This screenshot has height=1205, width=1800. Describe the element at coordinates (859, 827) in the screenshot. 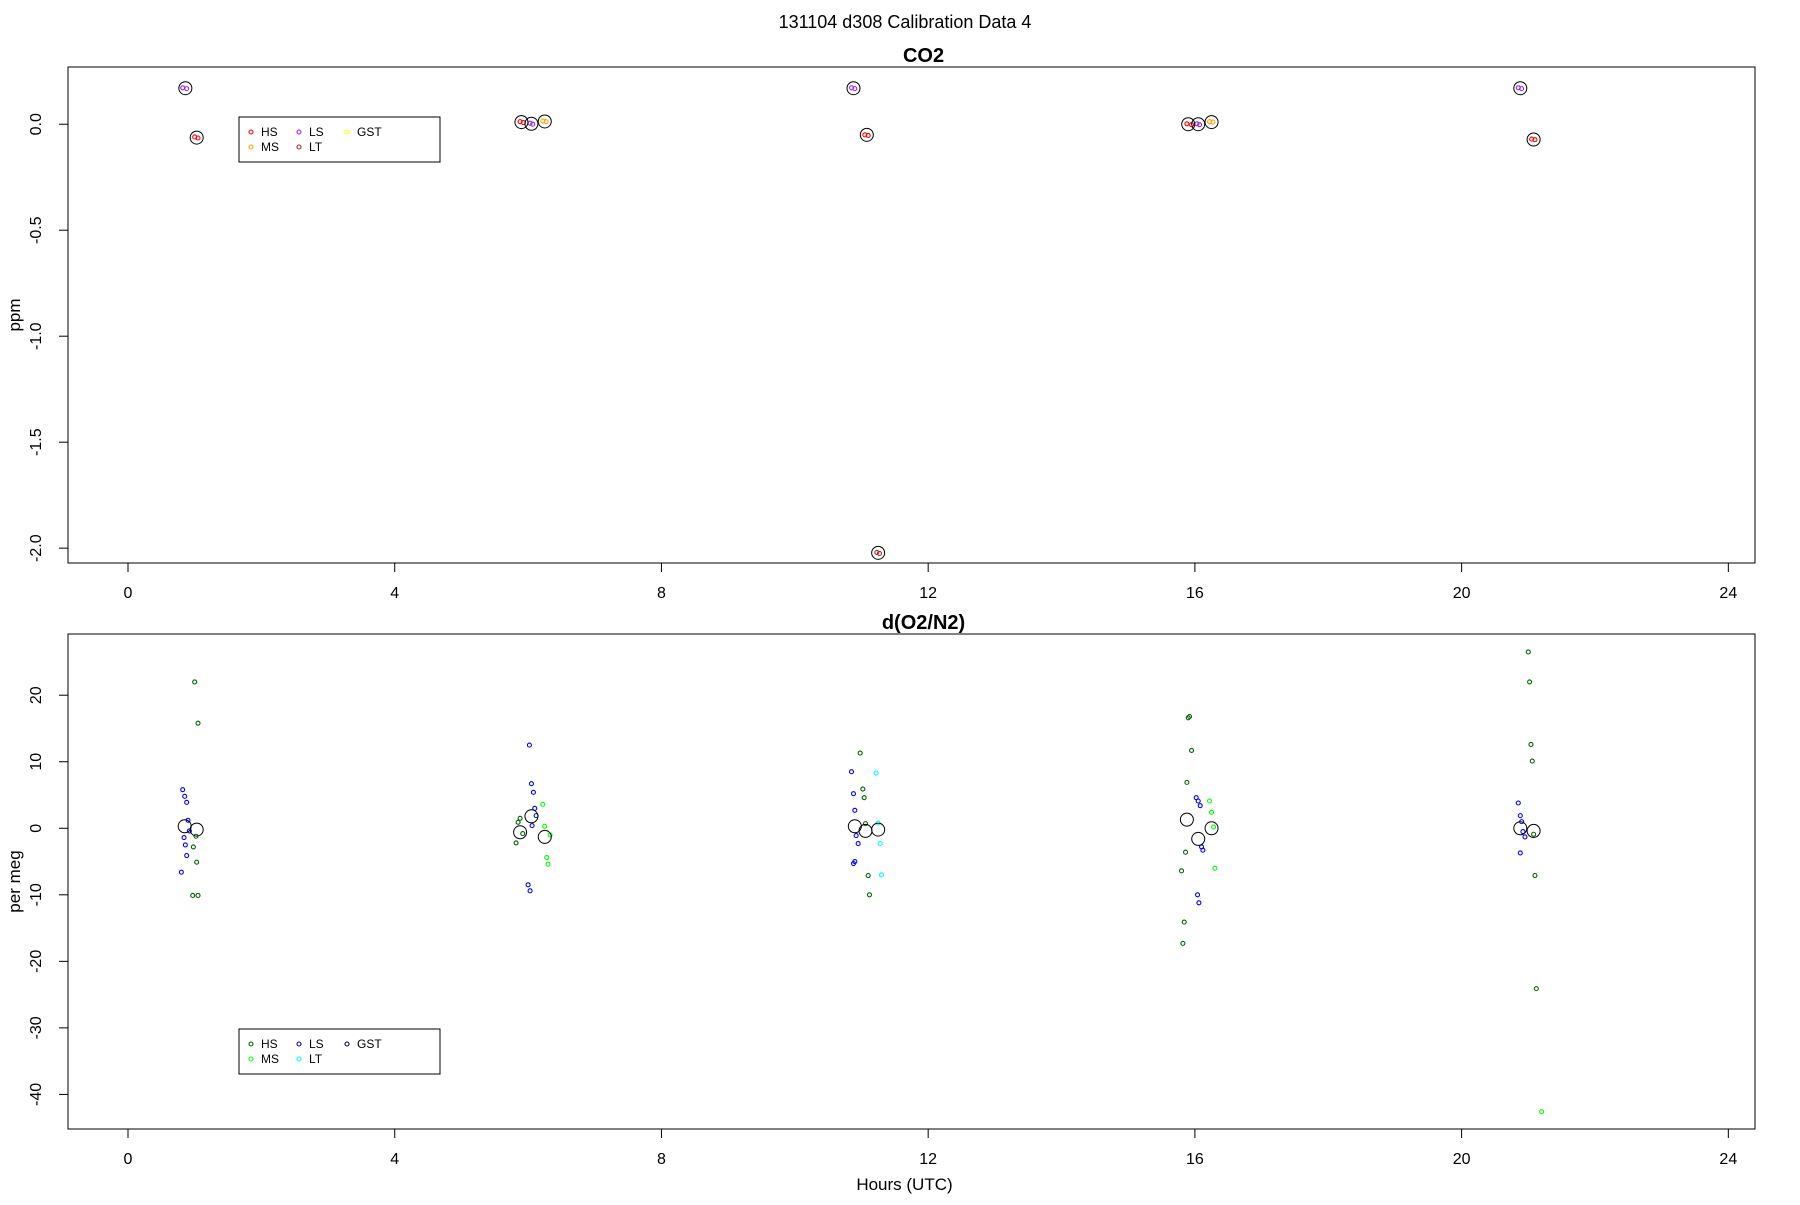

I see `series-average` at that location.